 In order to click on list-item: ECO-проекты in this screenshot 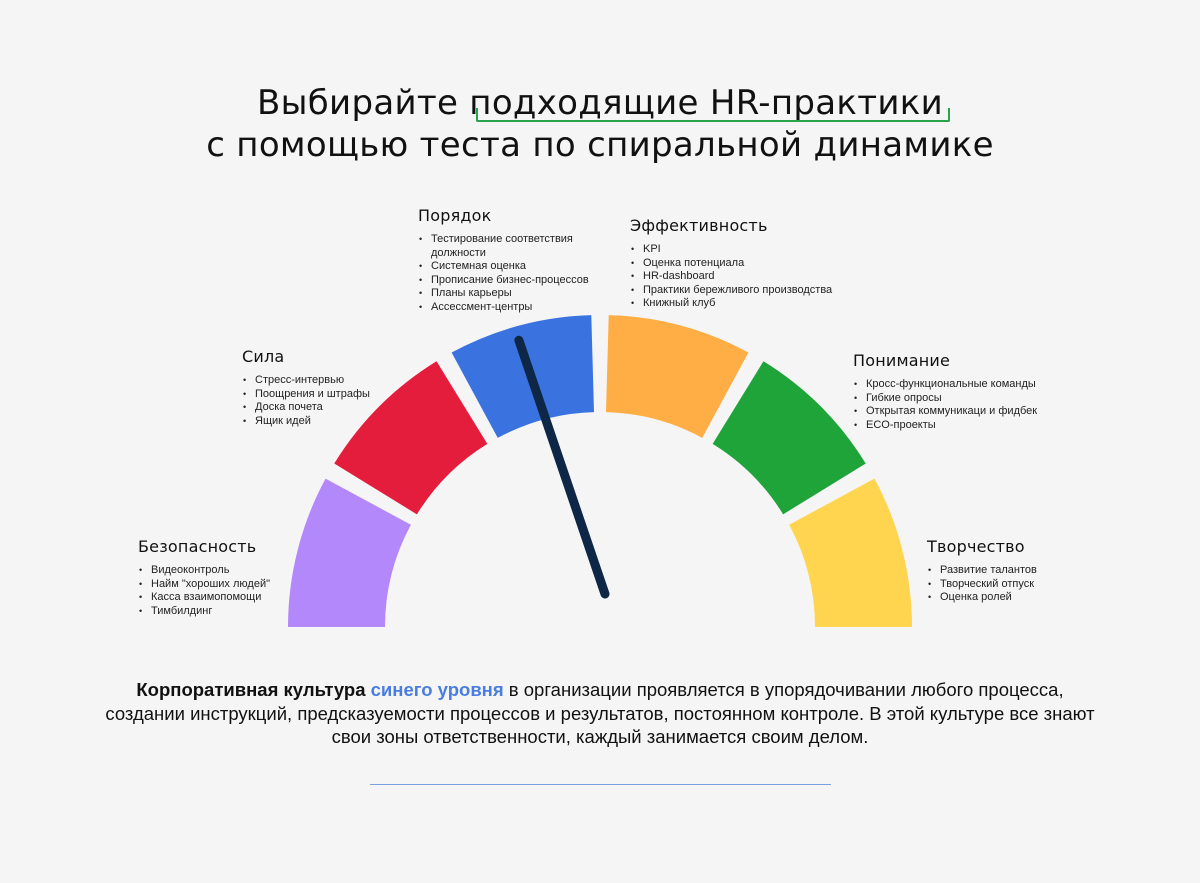, I will do `click(973, 426)`.